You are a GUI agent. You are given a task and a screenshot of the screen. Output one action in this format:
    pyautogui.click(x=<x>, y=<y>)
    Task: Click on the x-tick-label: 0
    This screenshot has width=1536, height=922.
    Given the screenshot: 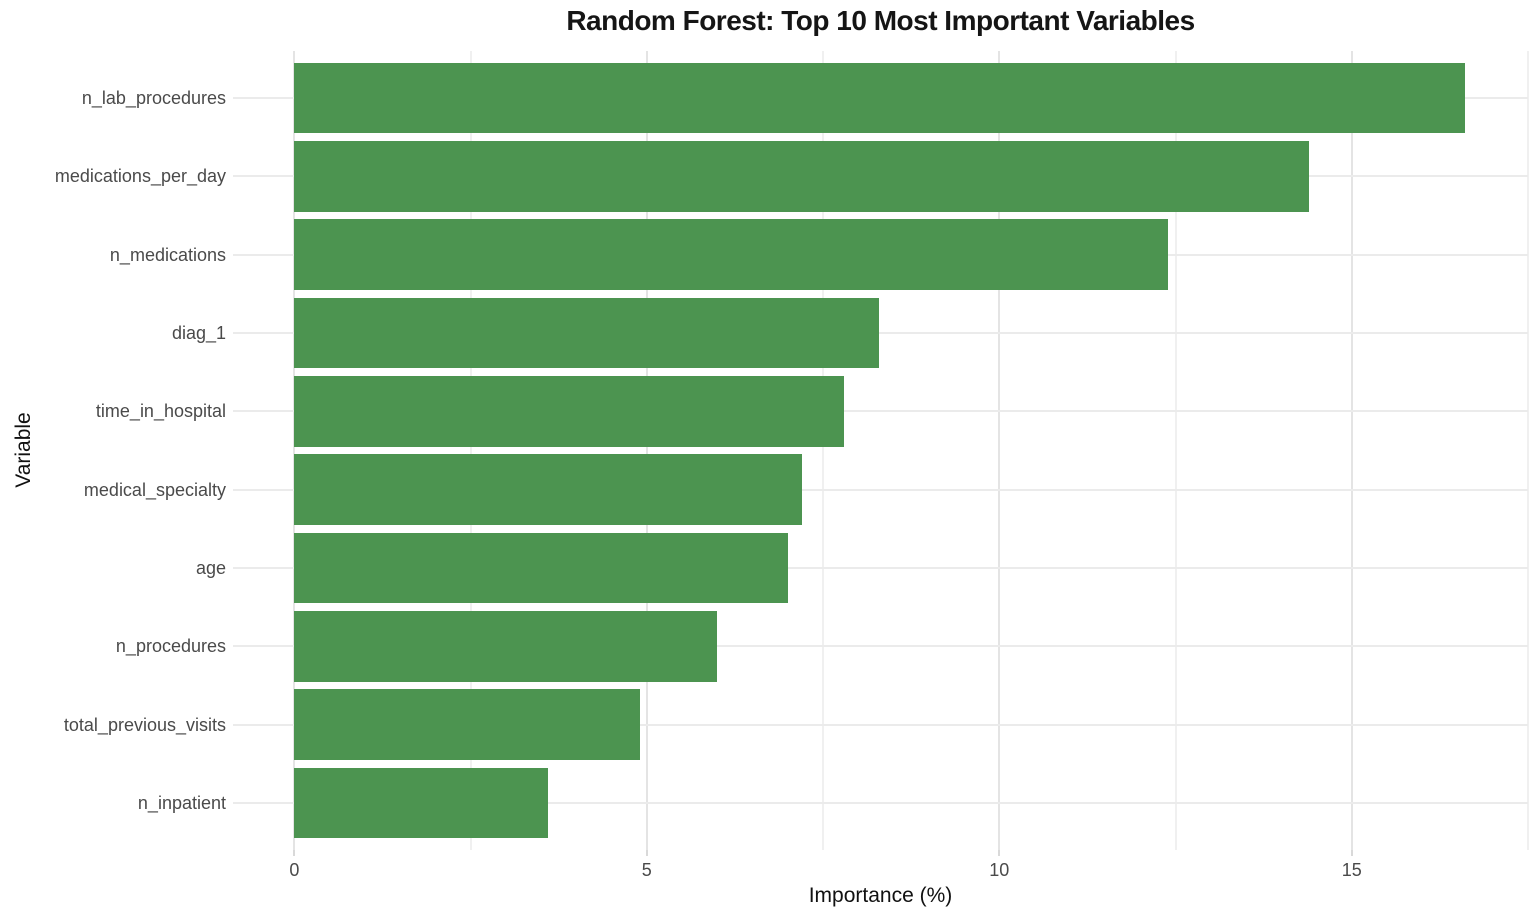 What is the action you would take?
    pyautogui.click(x=294, y=870)
    